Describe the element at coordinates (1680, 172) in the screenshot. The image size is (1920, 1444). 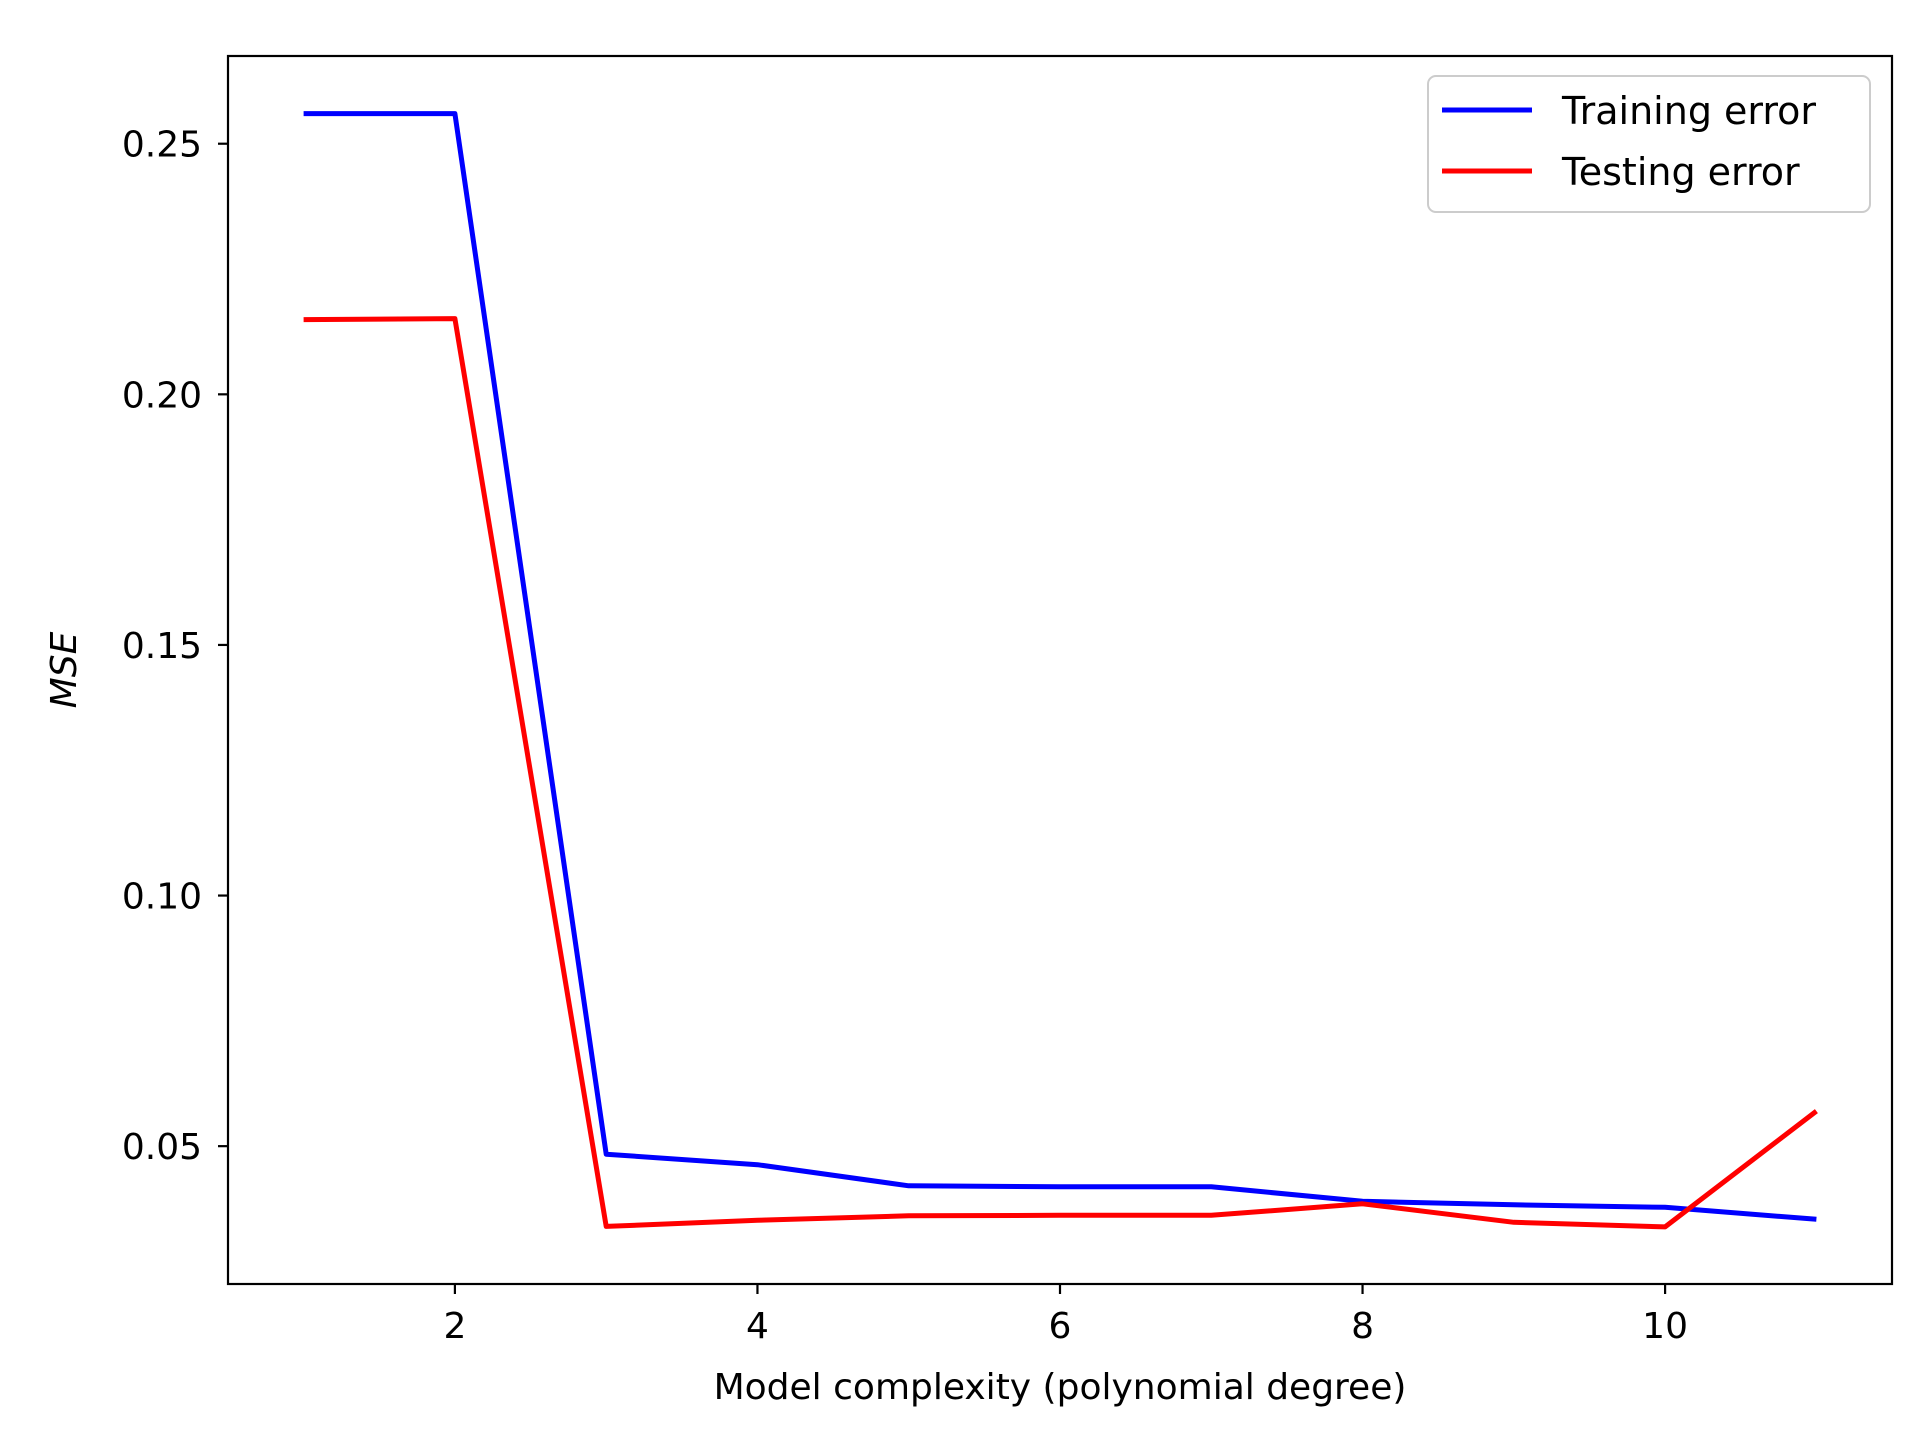
I see `legend-label-testing-error: Testing error` at that location.